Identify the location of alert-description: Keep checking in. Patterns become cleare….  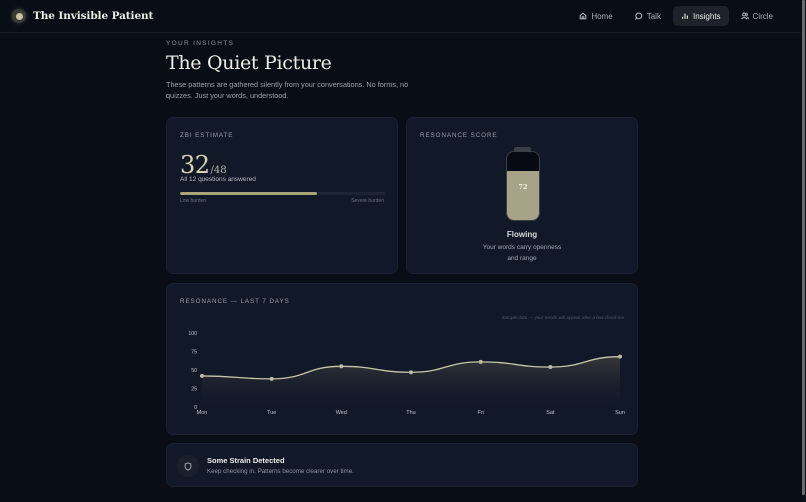
(280, 471).